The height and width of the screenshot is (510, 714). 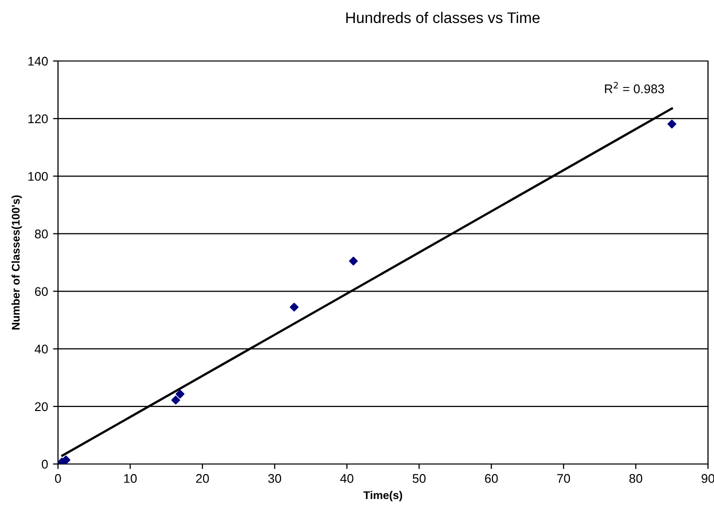 I want to click on x-axis-title: Time(s), so click(x=382, y=496).